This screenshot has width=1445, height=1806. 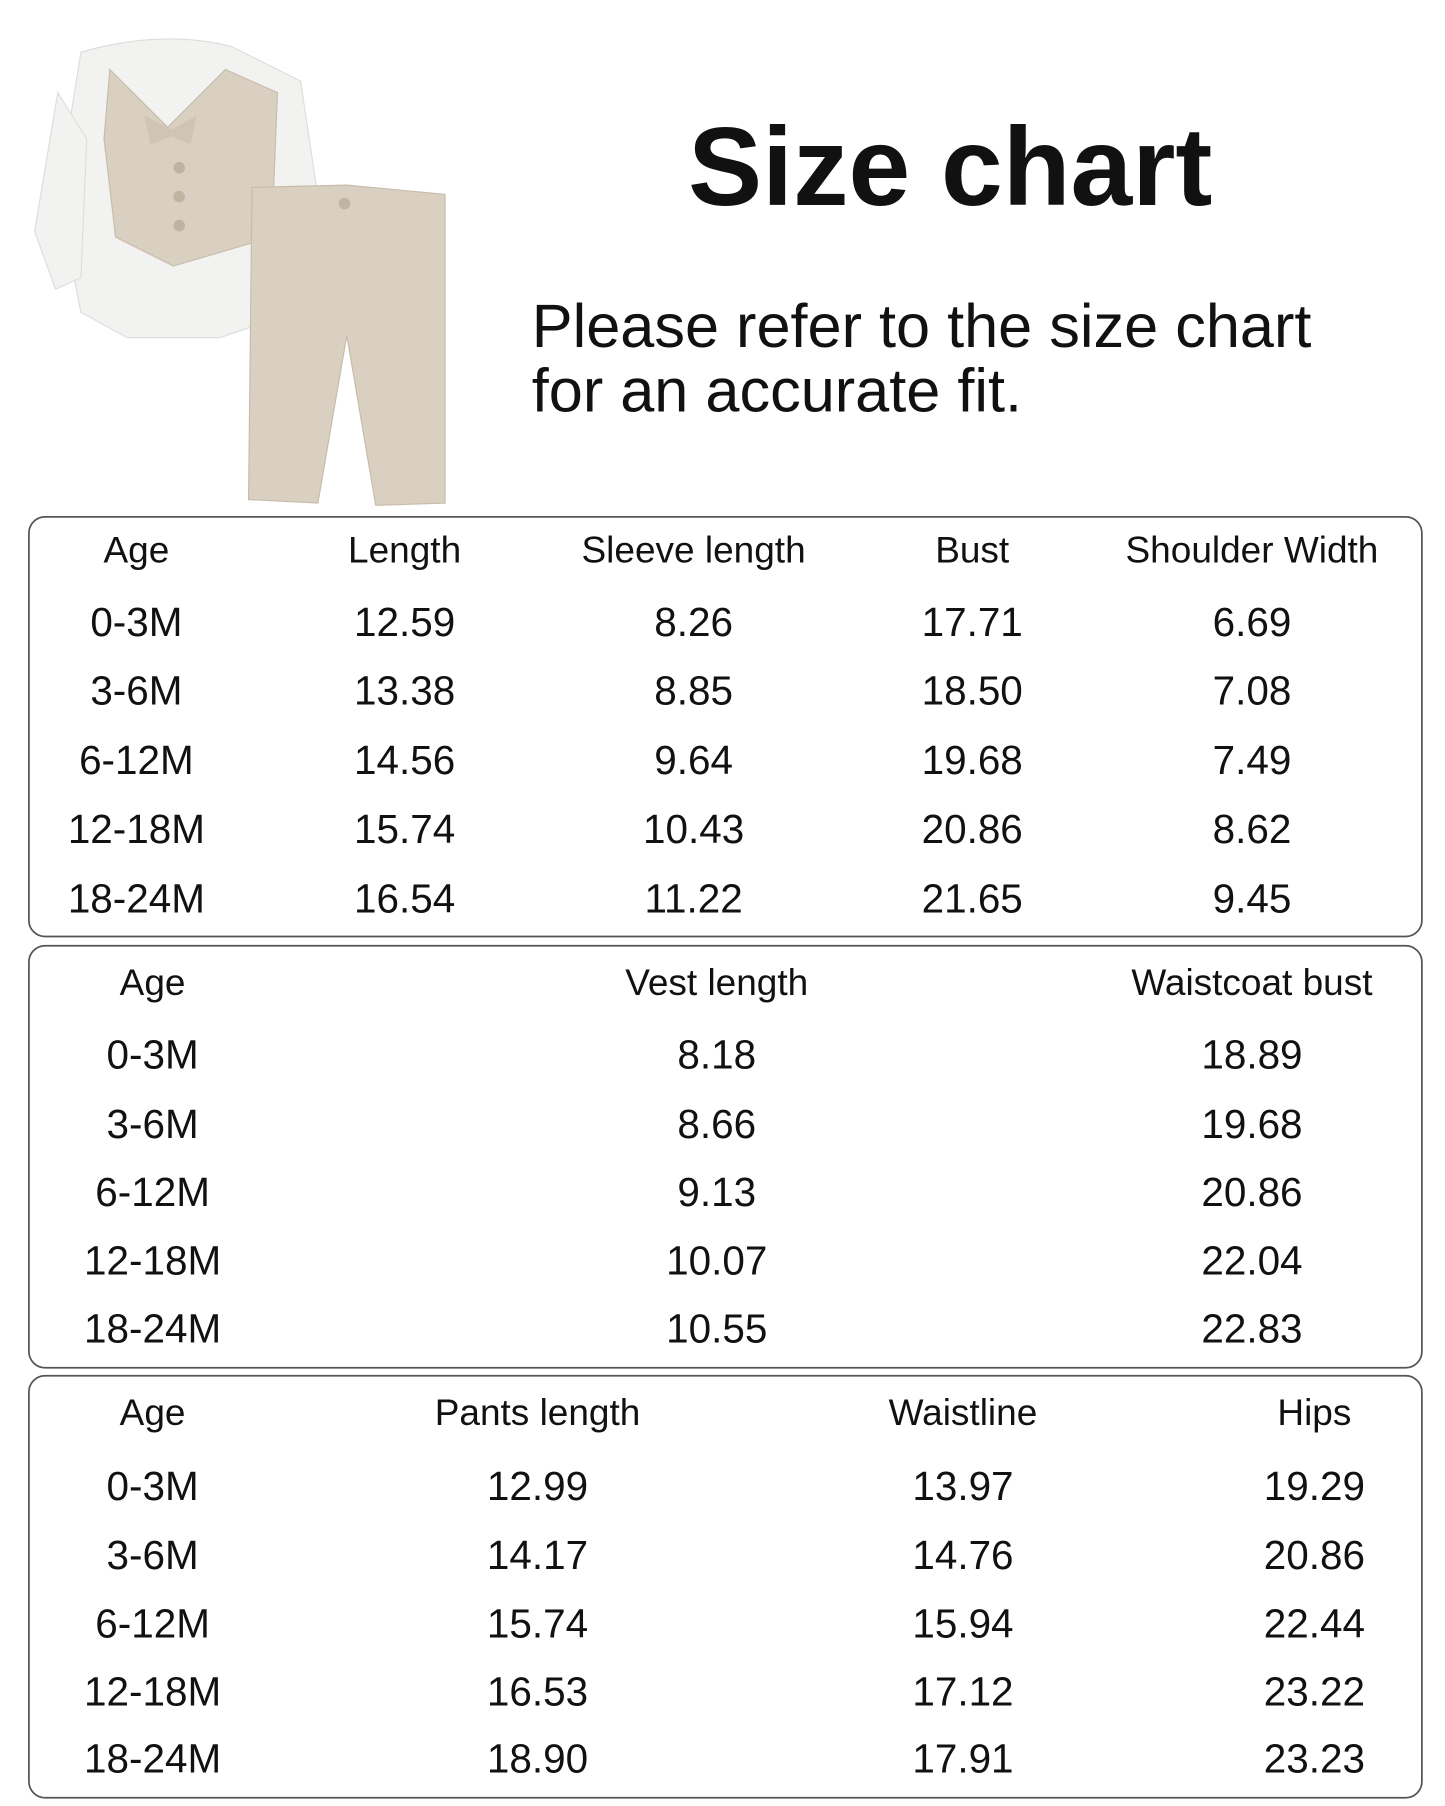 I want to click on size-cell: 8.85, so click(x=693, y=690).